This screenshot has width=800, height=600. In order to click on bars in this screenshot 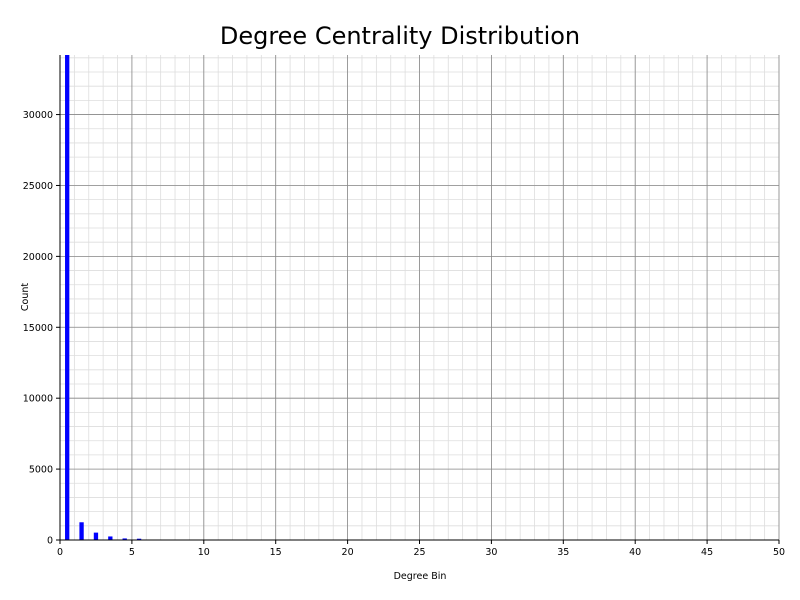, I will do `click(103, 297)`.